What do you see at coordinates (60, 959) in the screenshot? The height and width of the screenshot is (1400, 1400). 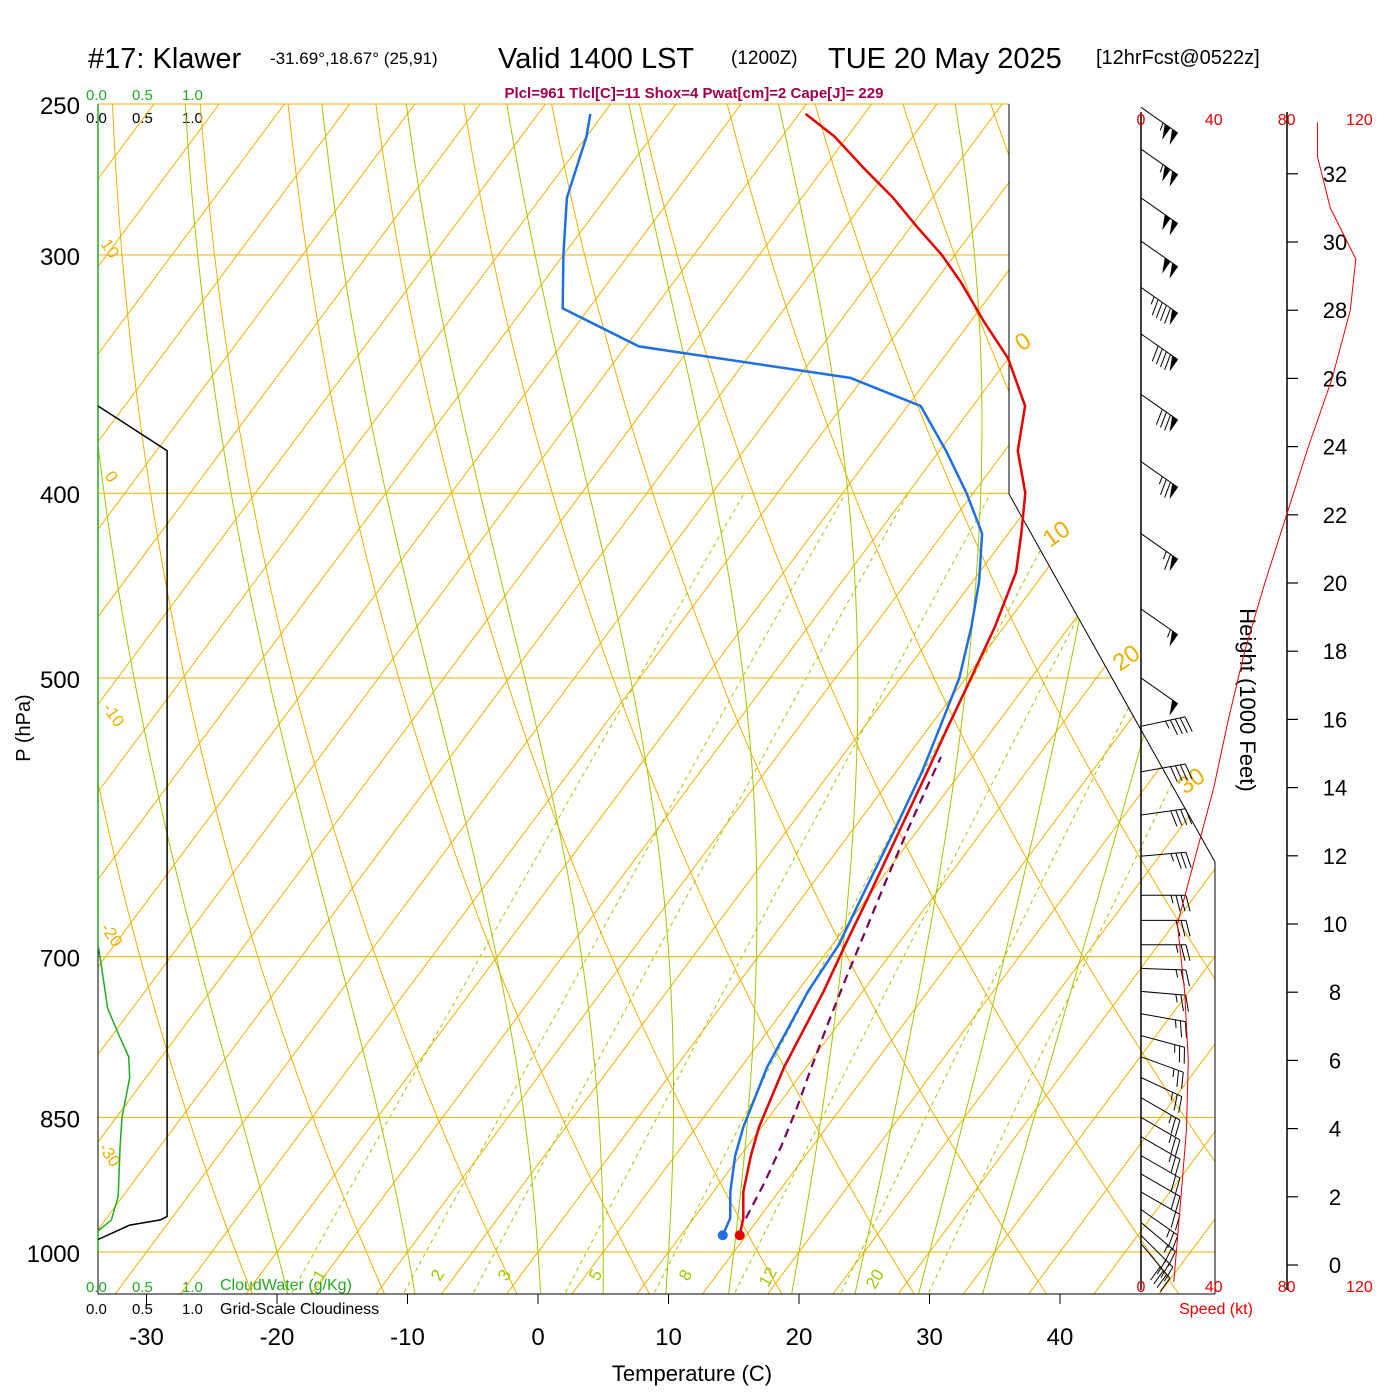 I see `pressure-tick-label: 700` at bounding box center [60, 959].